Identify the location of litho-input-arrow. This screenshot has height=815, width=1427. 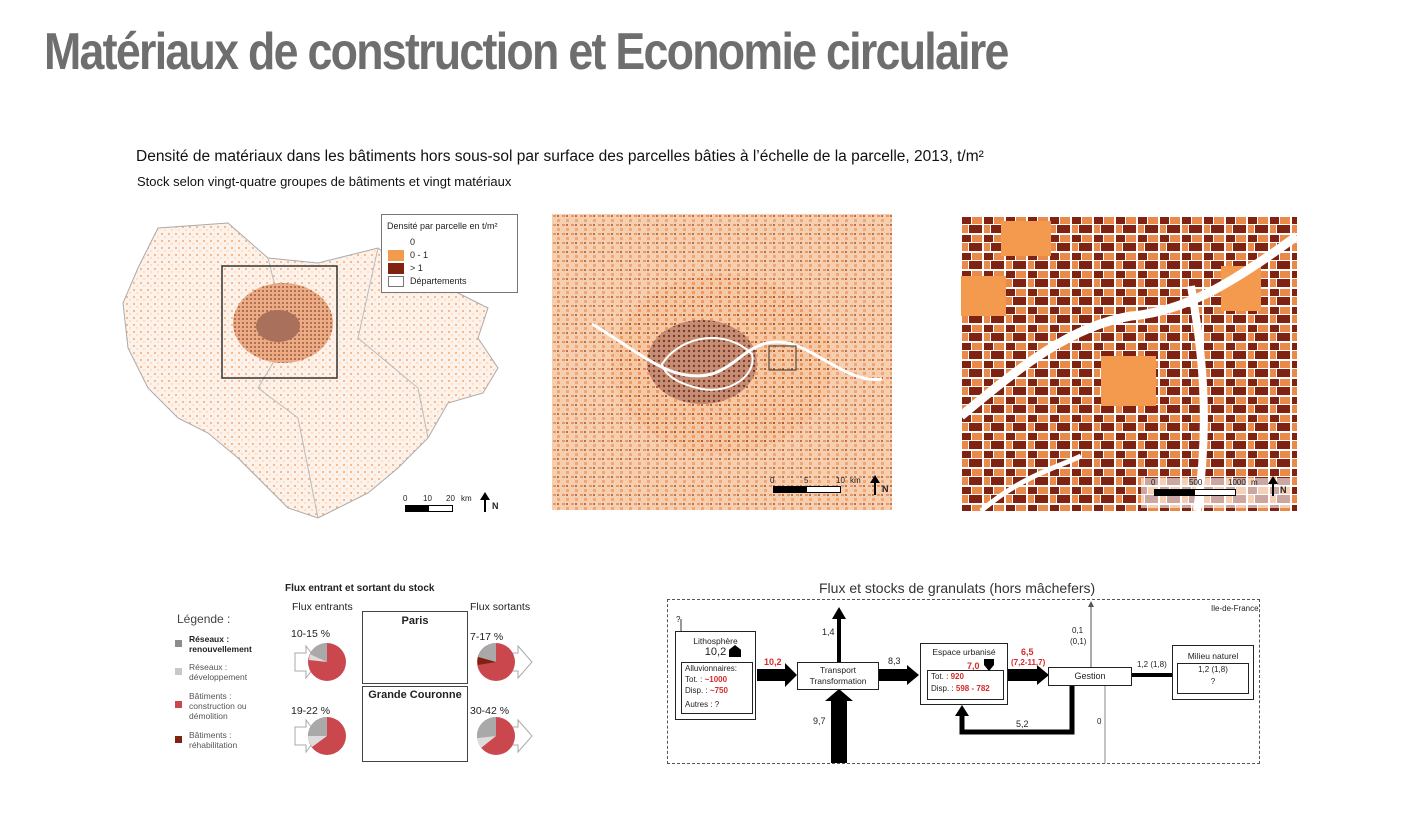
(735, 651).